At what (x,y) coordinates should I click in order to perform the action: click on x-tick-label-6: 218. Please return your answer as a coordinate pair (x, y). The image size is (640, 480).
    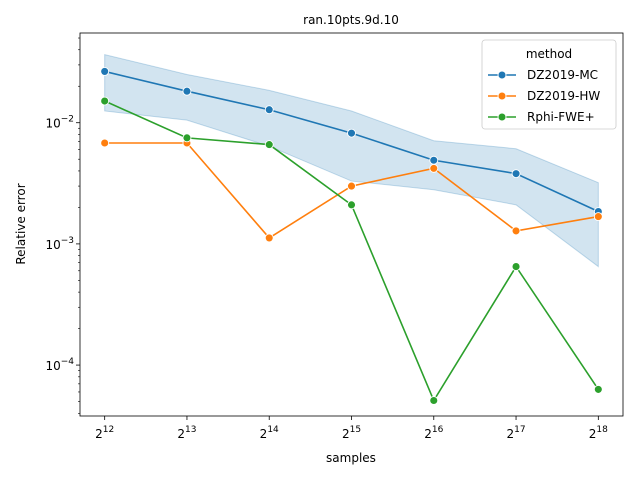
    Looking at the image, I should click on (598, 433).